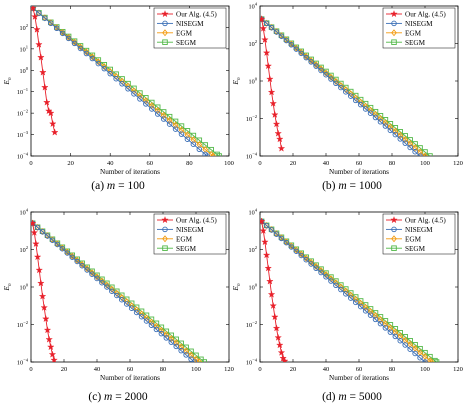  What do you see at coordinates (24, 212) in the screenshot?
I see `y-tick-label: 10⁴` at bounding box center [24, 212].